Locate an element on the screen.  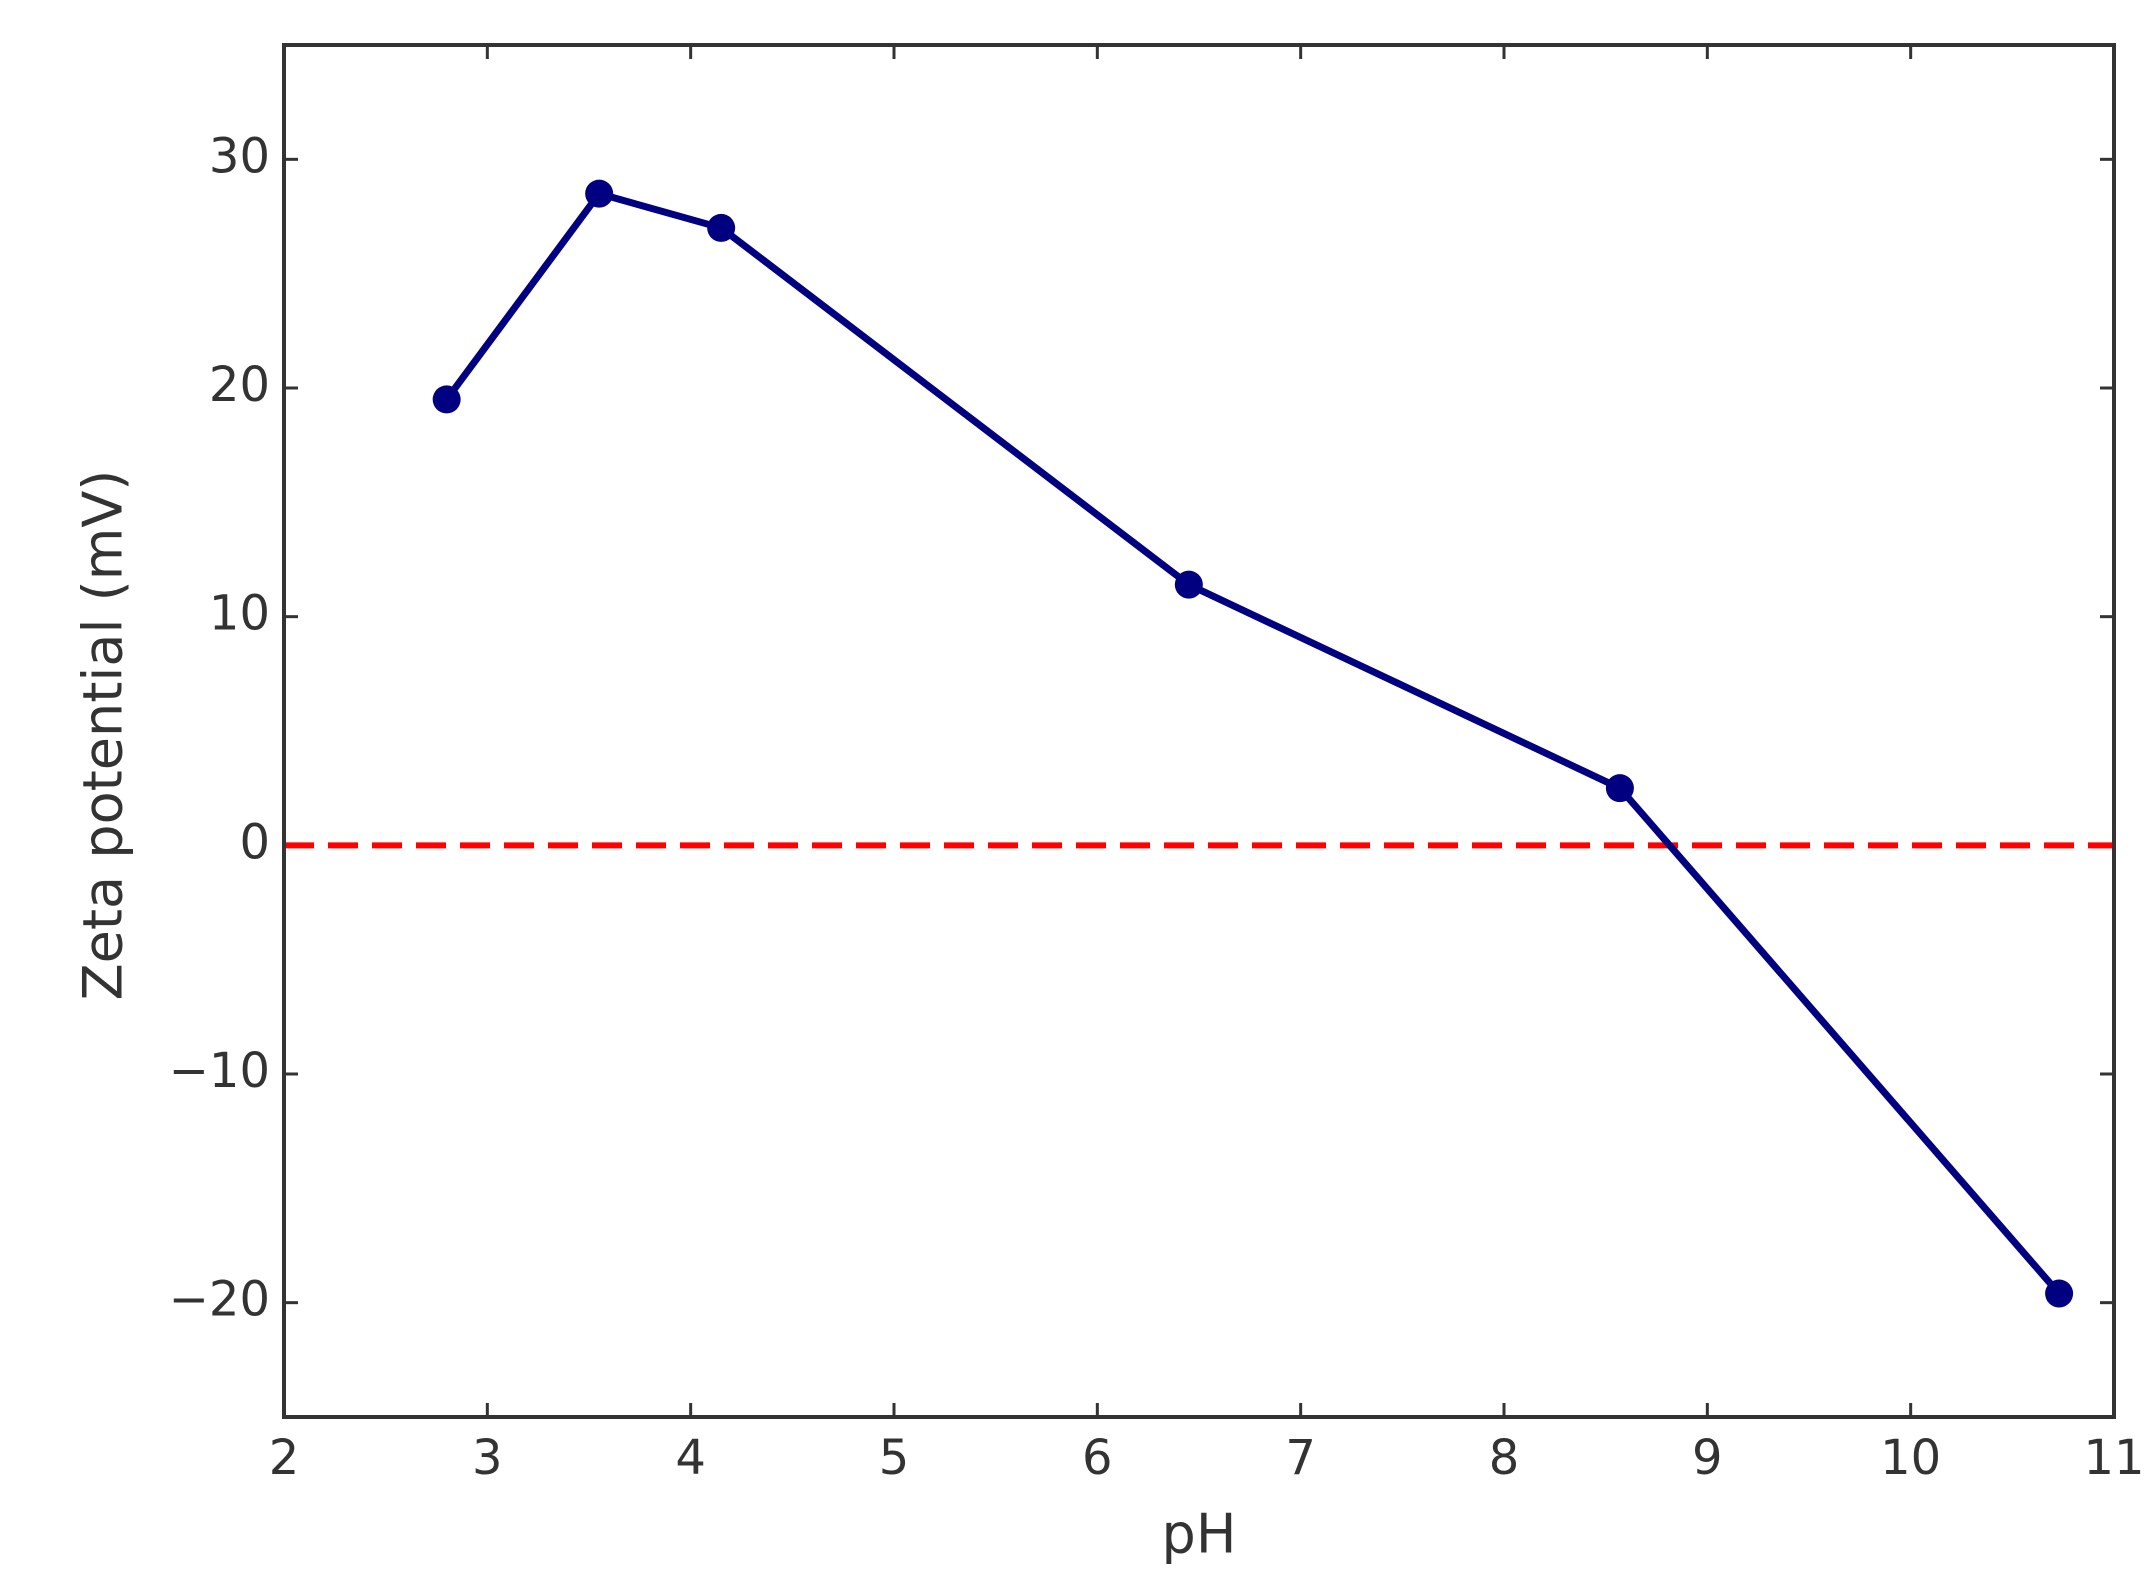
x-tick-label: 10 is located at coordinates (1910, 1458).